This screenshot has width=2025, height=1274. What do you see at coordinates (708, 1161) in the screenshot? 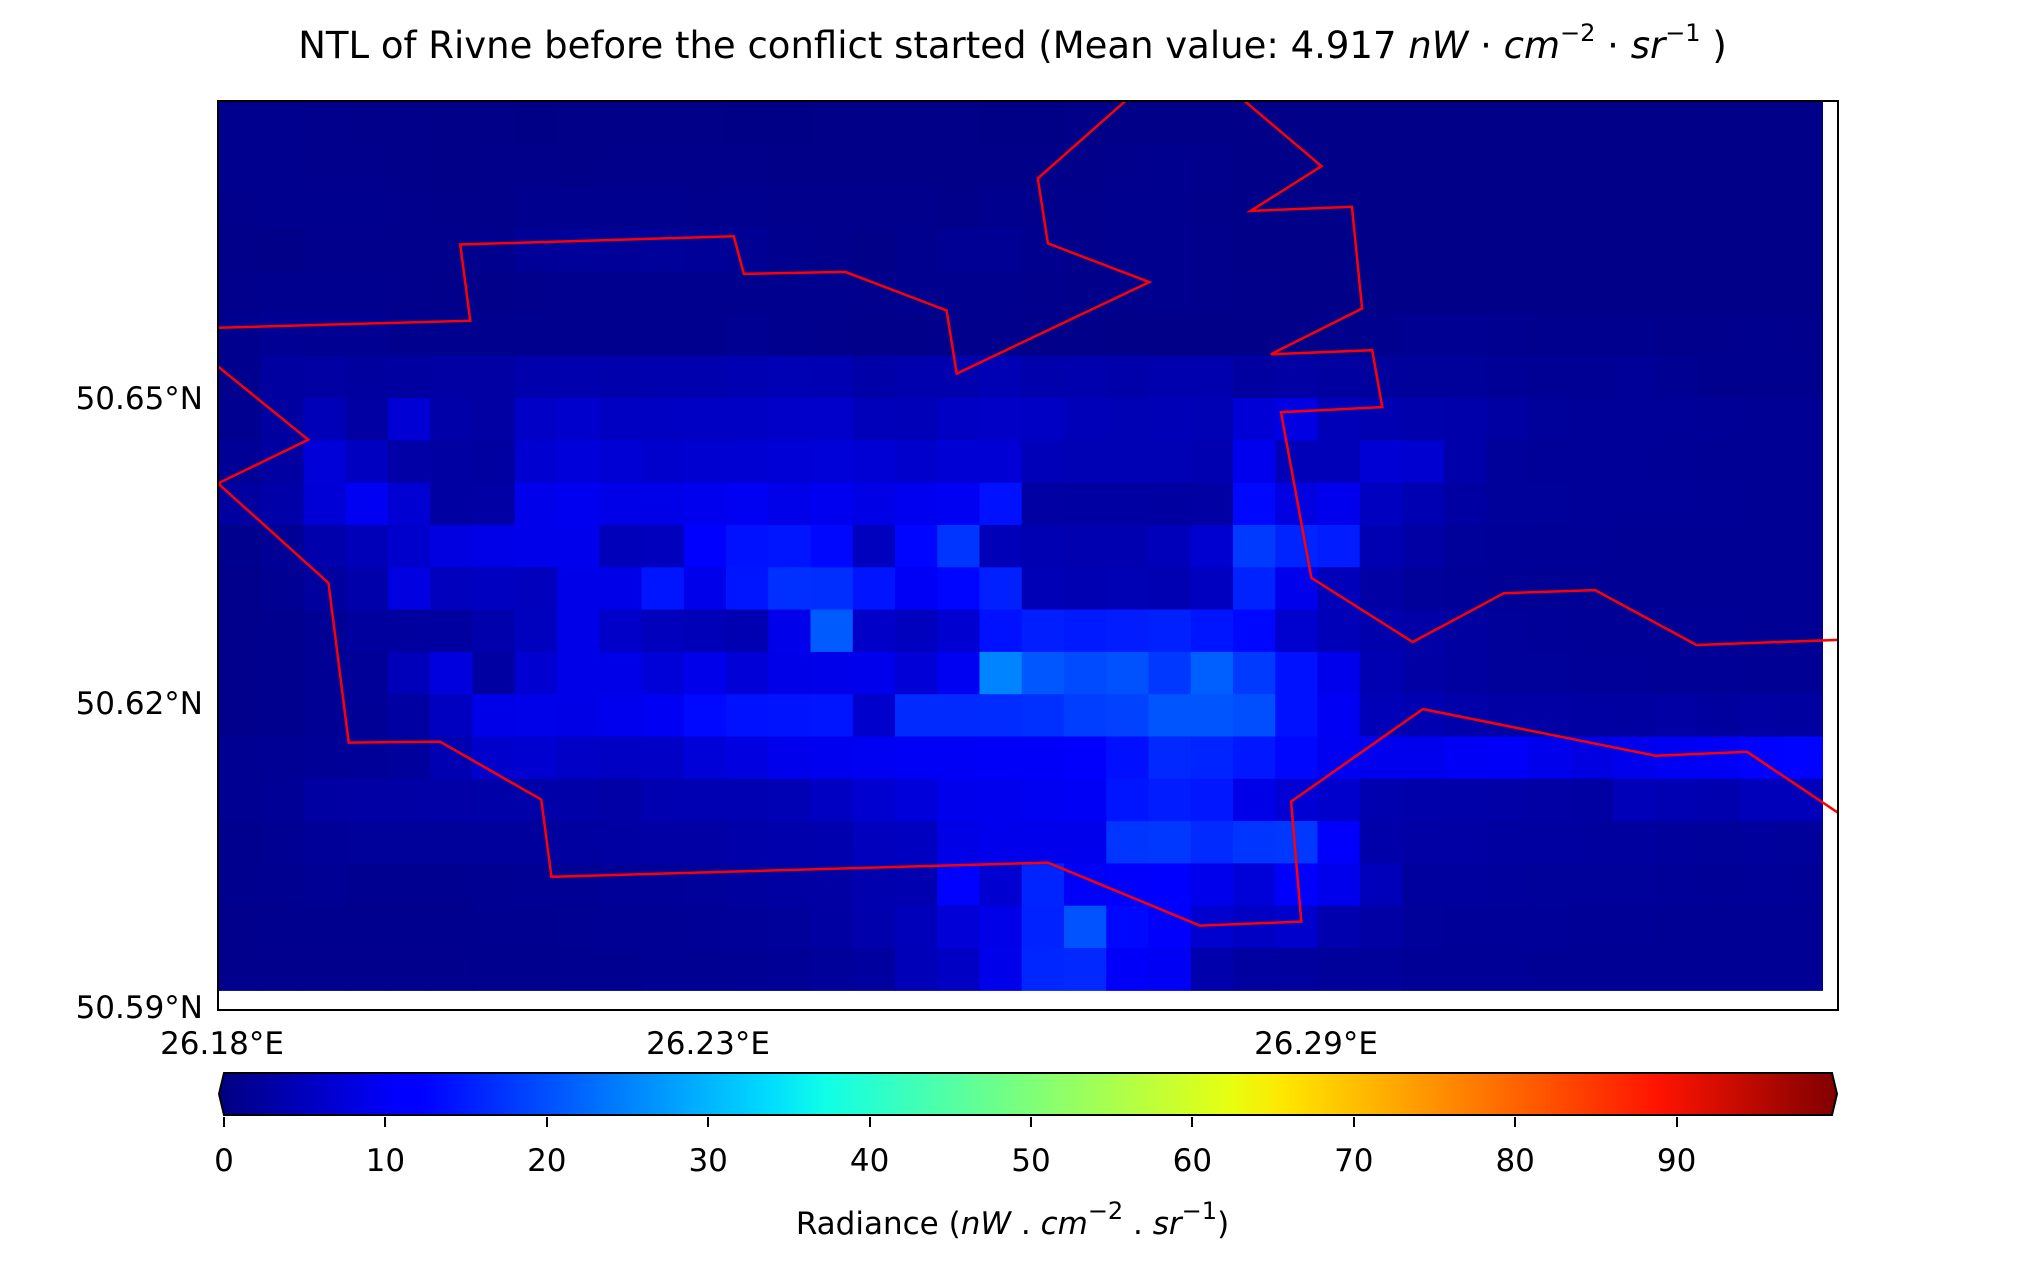
I see `colorbar-tick-label: 30` at bounding box center [708, 1161].